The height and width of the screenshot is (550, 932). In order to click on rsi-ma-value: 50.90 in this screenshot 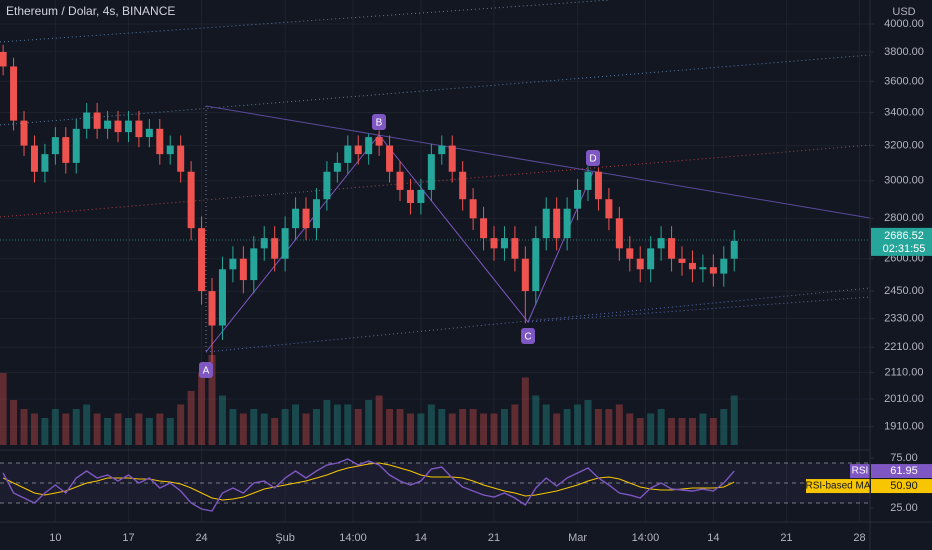, I will do `click(904, 486)`.